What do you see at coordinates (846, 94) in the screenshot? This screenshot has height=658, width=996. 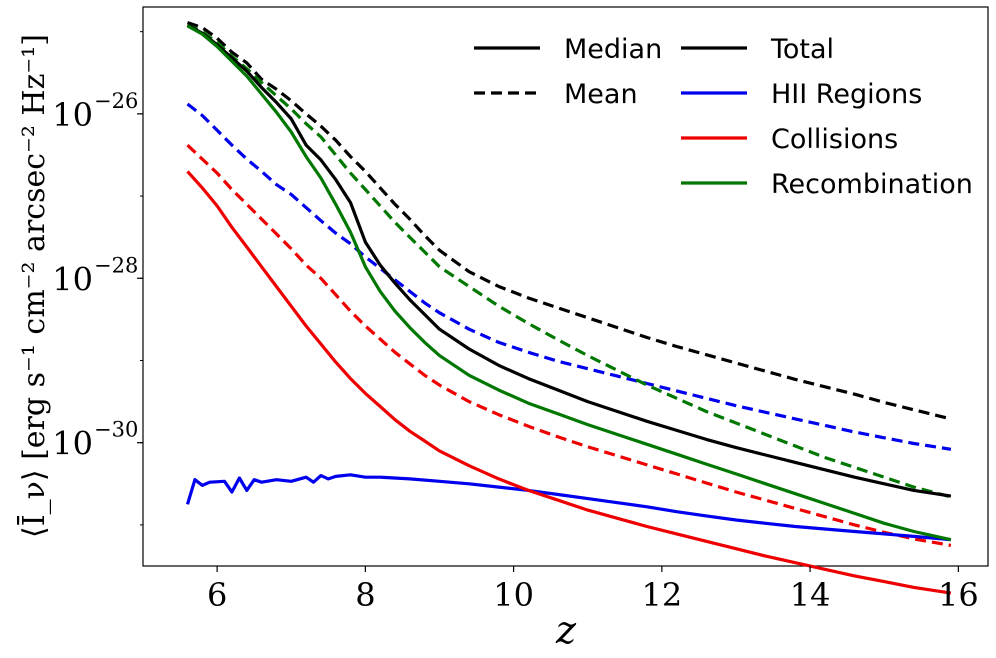 I see `legend-label-hii-regions: HII Regions` at bounding box center [846, 94].